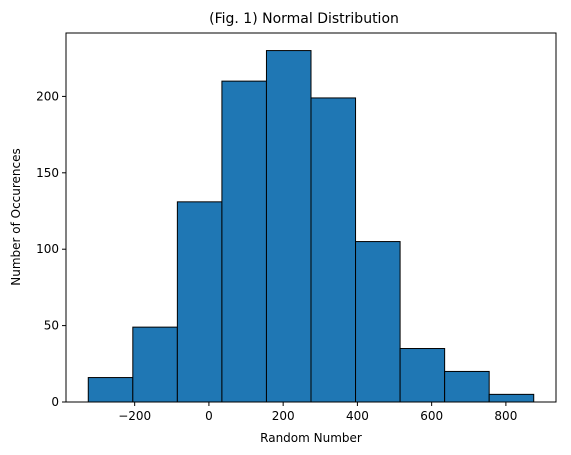  I want to click on y-axis-ticks: 0 50 100 150 200, so click(51, 249).